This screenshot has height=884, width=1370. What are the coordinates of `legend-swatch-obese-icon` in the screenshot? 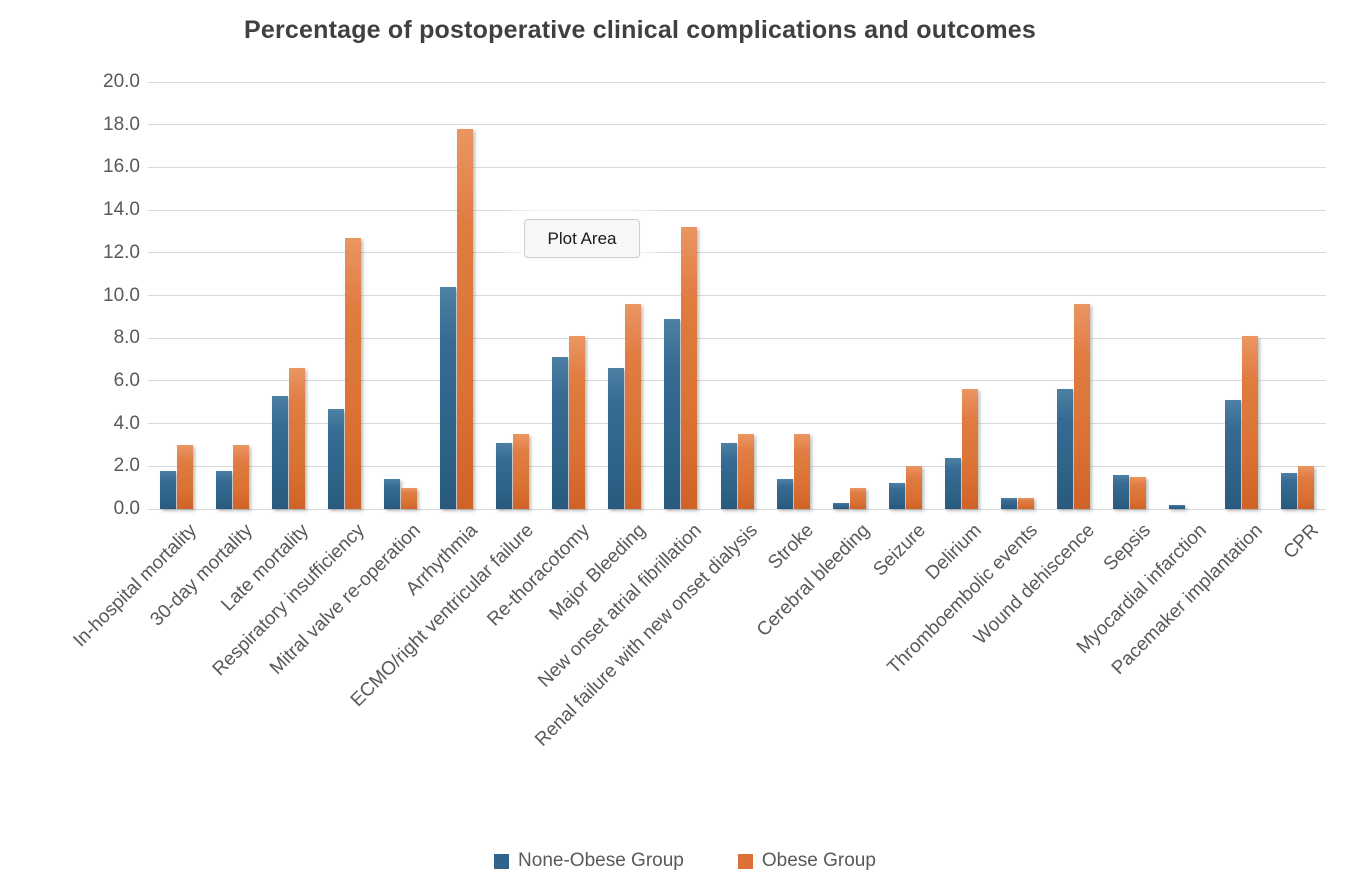 It's located at (745, 861).